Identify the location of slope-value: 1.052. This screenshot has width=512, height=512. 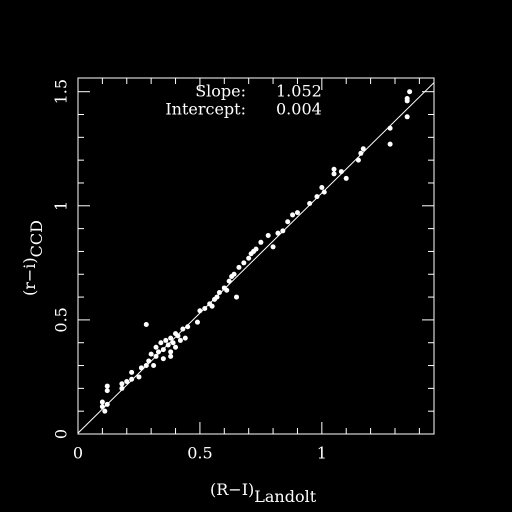
(299, 91).